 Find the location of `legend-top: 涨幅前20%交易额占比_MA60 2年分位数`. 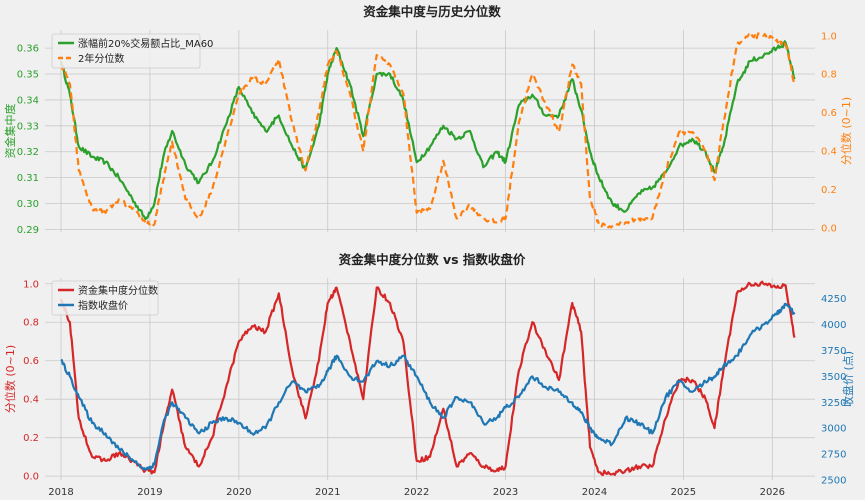

legend-top: 涨幅前20%交易额占比_MA60 2年分位数 is located at coordinates (132, 51).